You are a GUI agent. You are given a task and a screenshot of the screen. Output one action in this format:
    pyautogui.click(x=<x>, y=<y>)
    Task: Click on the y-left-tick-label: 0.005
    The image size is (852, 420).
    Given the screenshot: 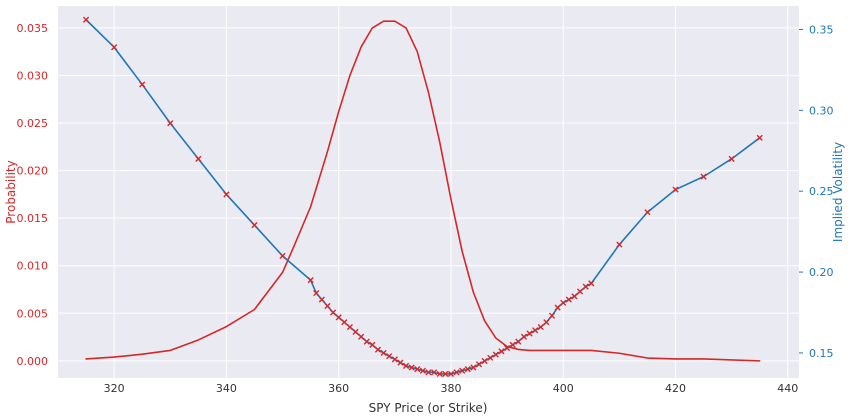 What is the action you would take?
    pyautogui.click(x=33, y=313)
    